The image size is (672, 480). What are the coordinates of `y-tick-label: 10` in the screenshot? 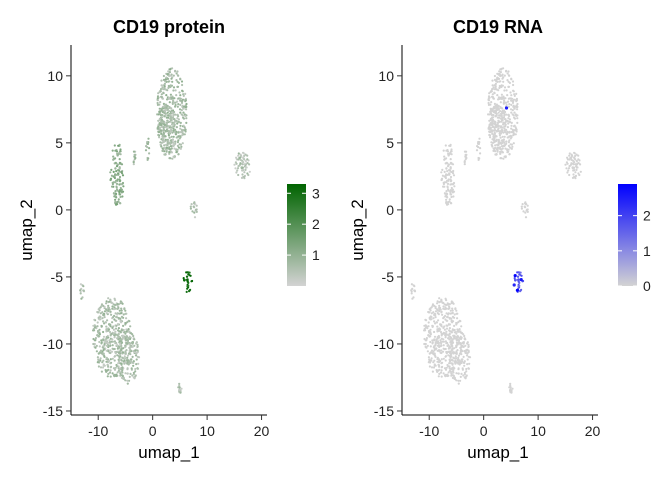 It's located at (386, 76).